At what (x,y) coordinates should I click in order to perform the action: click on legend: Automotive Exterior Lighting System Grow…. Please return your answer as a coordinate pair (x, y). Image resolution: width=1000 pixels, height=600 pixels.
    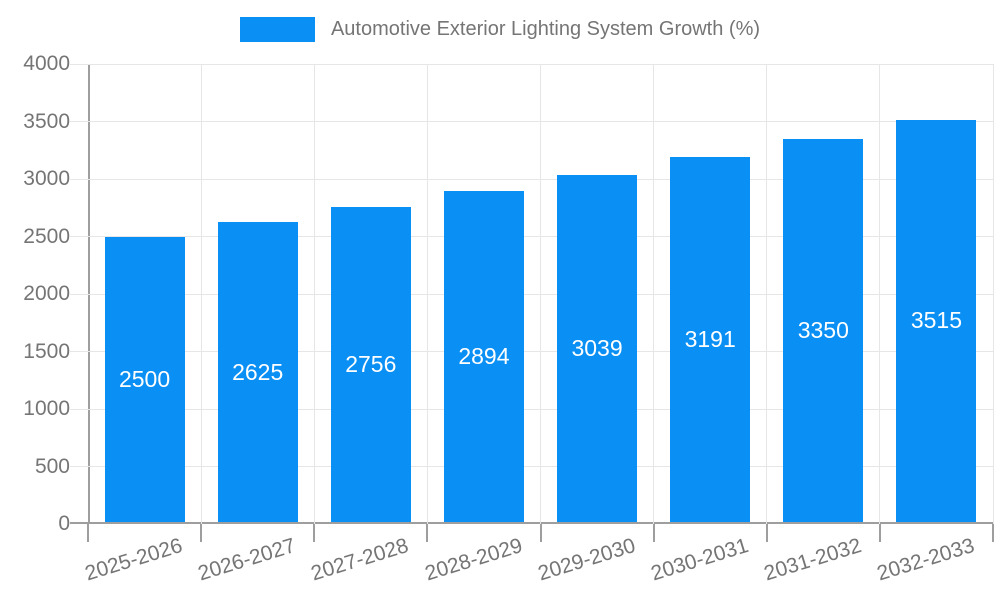
    Looking at the image, I should click on (500, 29).